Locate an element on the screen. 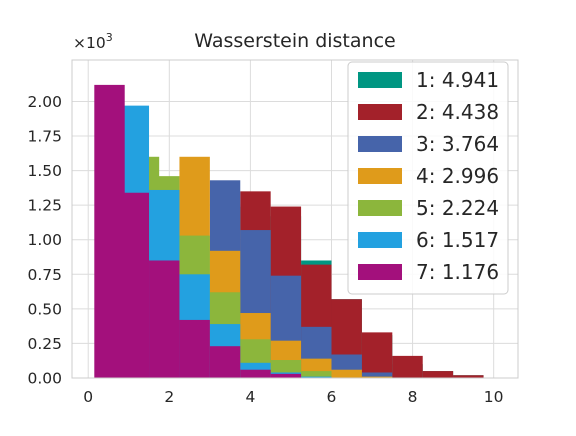 The width and height of the screenshot is (576, 436). y-tick-label-8: 2.00 is located at coordinates (44, 102).